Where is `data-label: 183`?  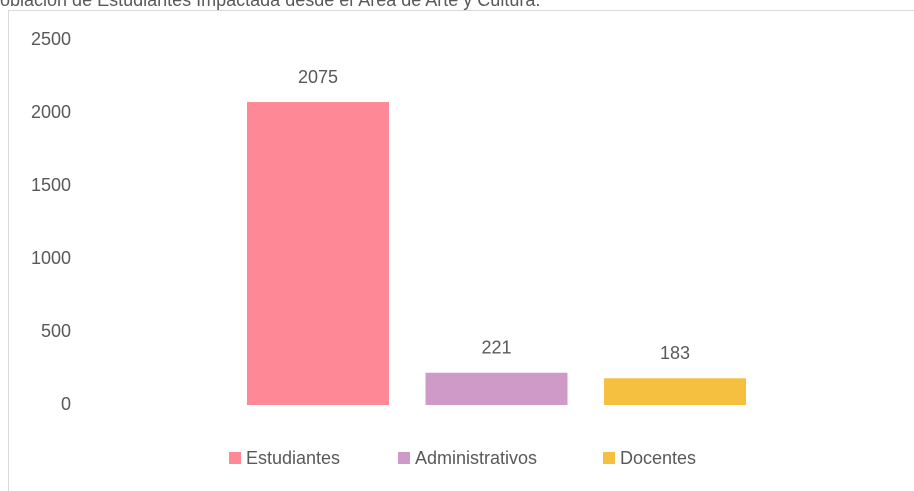
data-label: 183 is located at coordinates (675, 353).